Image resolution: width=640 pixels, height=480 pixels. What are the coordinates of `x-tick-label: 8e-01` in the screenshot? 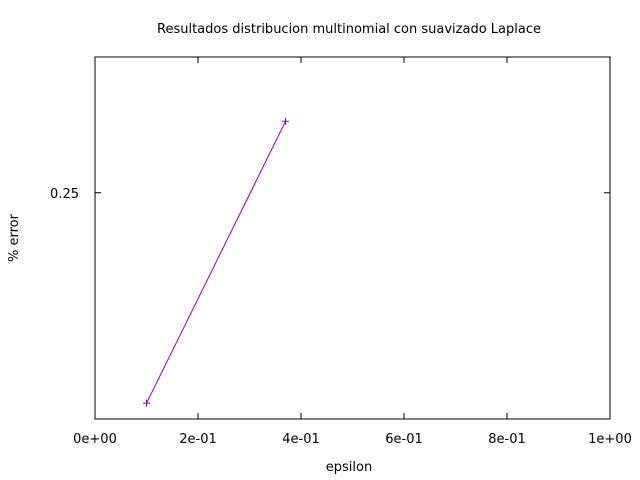 It's located at (507, 439).